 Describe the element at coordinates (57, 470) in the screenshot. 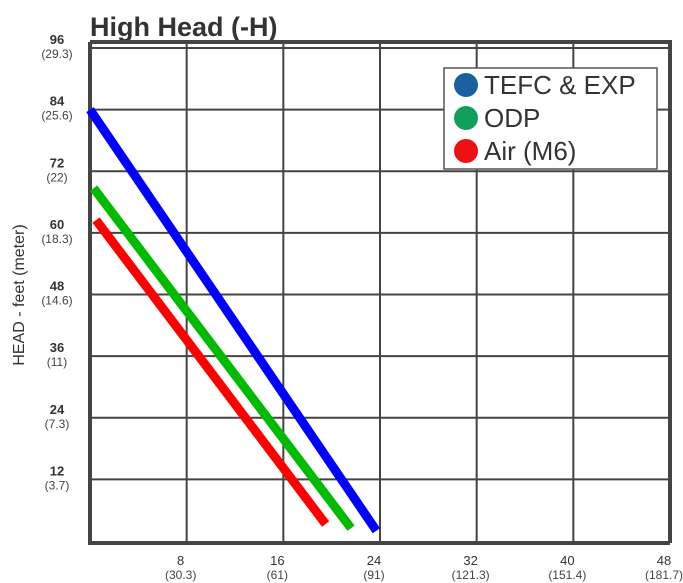

I see `y-tick-label: 12` at that location.